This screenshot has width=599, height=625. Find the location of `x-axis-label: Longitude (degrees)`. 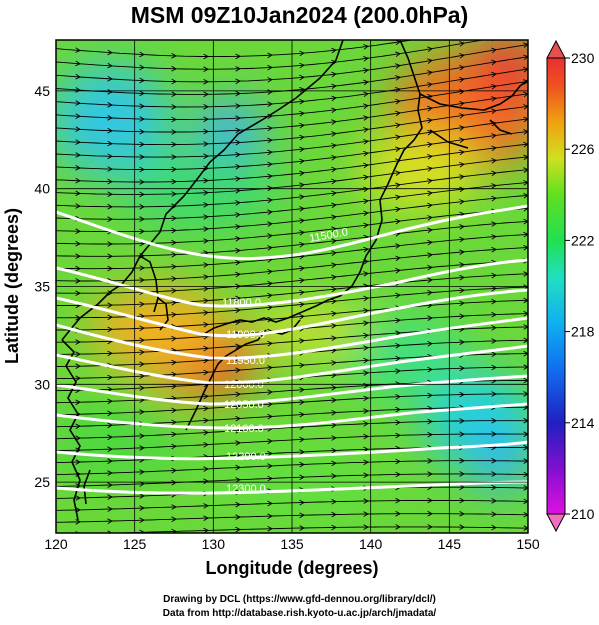

x-axis-label: Longitude (degrees) is located at coordinates (291, 568).